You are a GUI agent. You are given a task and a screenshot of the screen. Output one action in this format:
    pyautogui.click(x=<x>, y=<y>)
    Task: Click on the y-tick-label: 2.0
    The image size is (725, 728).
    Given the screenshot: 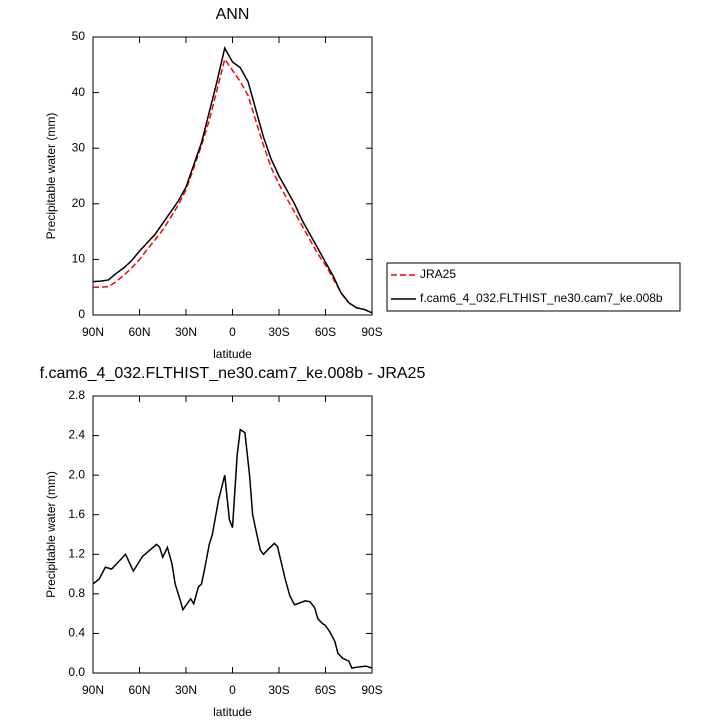 What is the action you would take?
    pyautogui.click(x=76, y=474)
    